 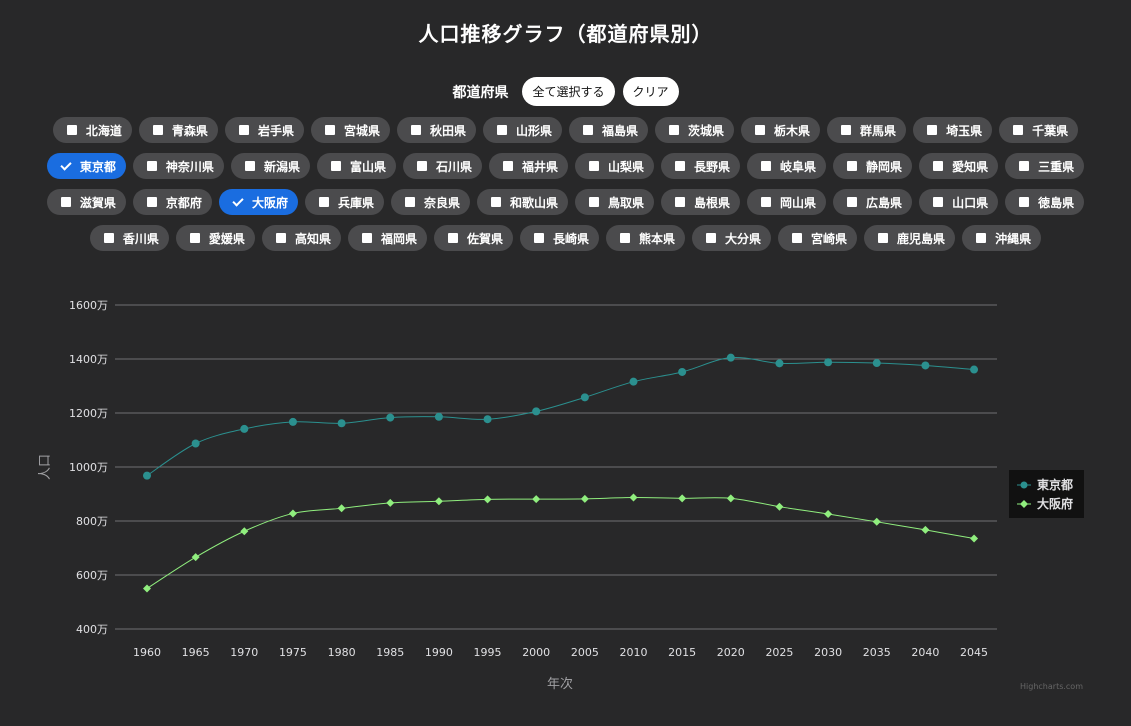 I want to click on prefecture-checkbox: 宮城県, so click(x=350, y=130).